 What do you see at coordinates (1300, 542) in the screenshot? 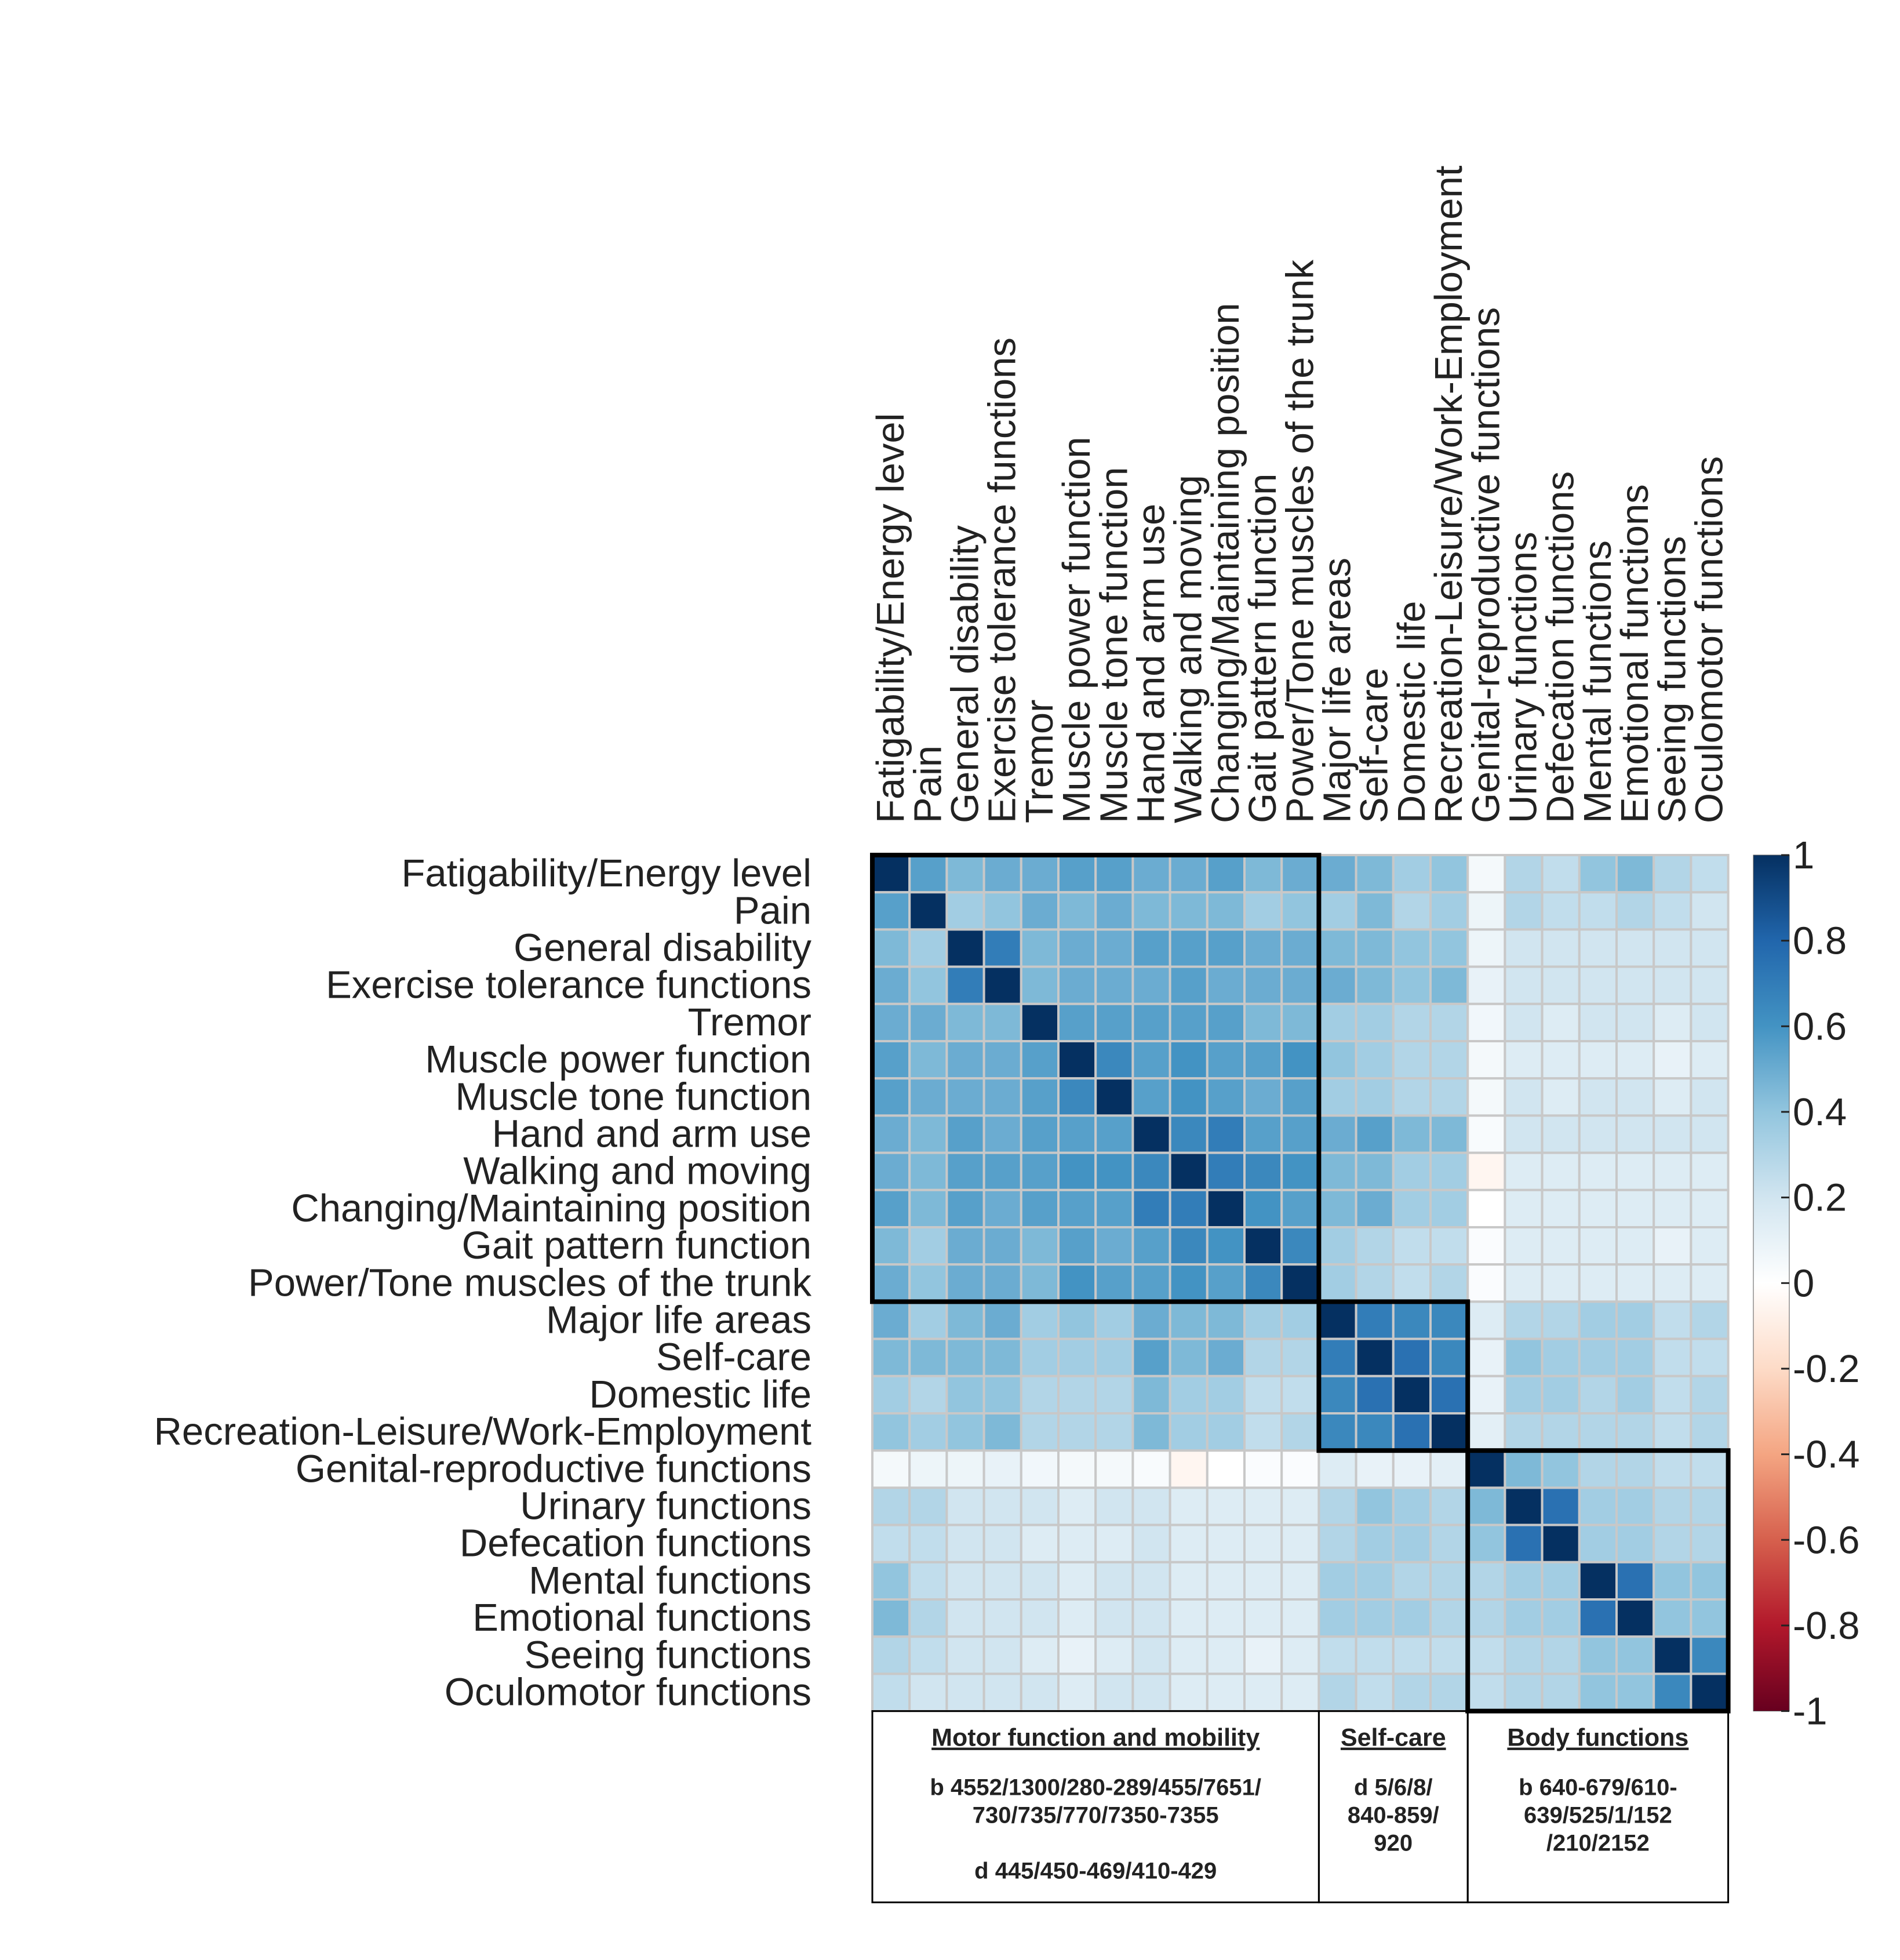
I see `column-label-11: Power/Tone muscles of the trunk` at bounding box center [1300, 542].